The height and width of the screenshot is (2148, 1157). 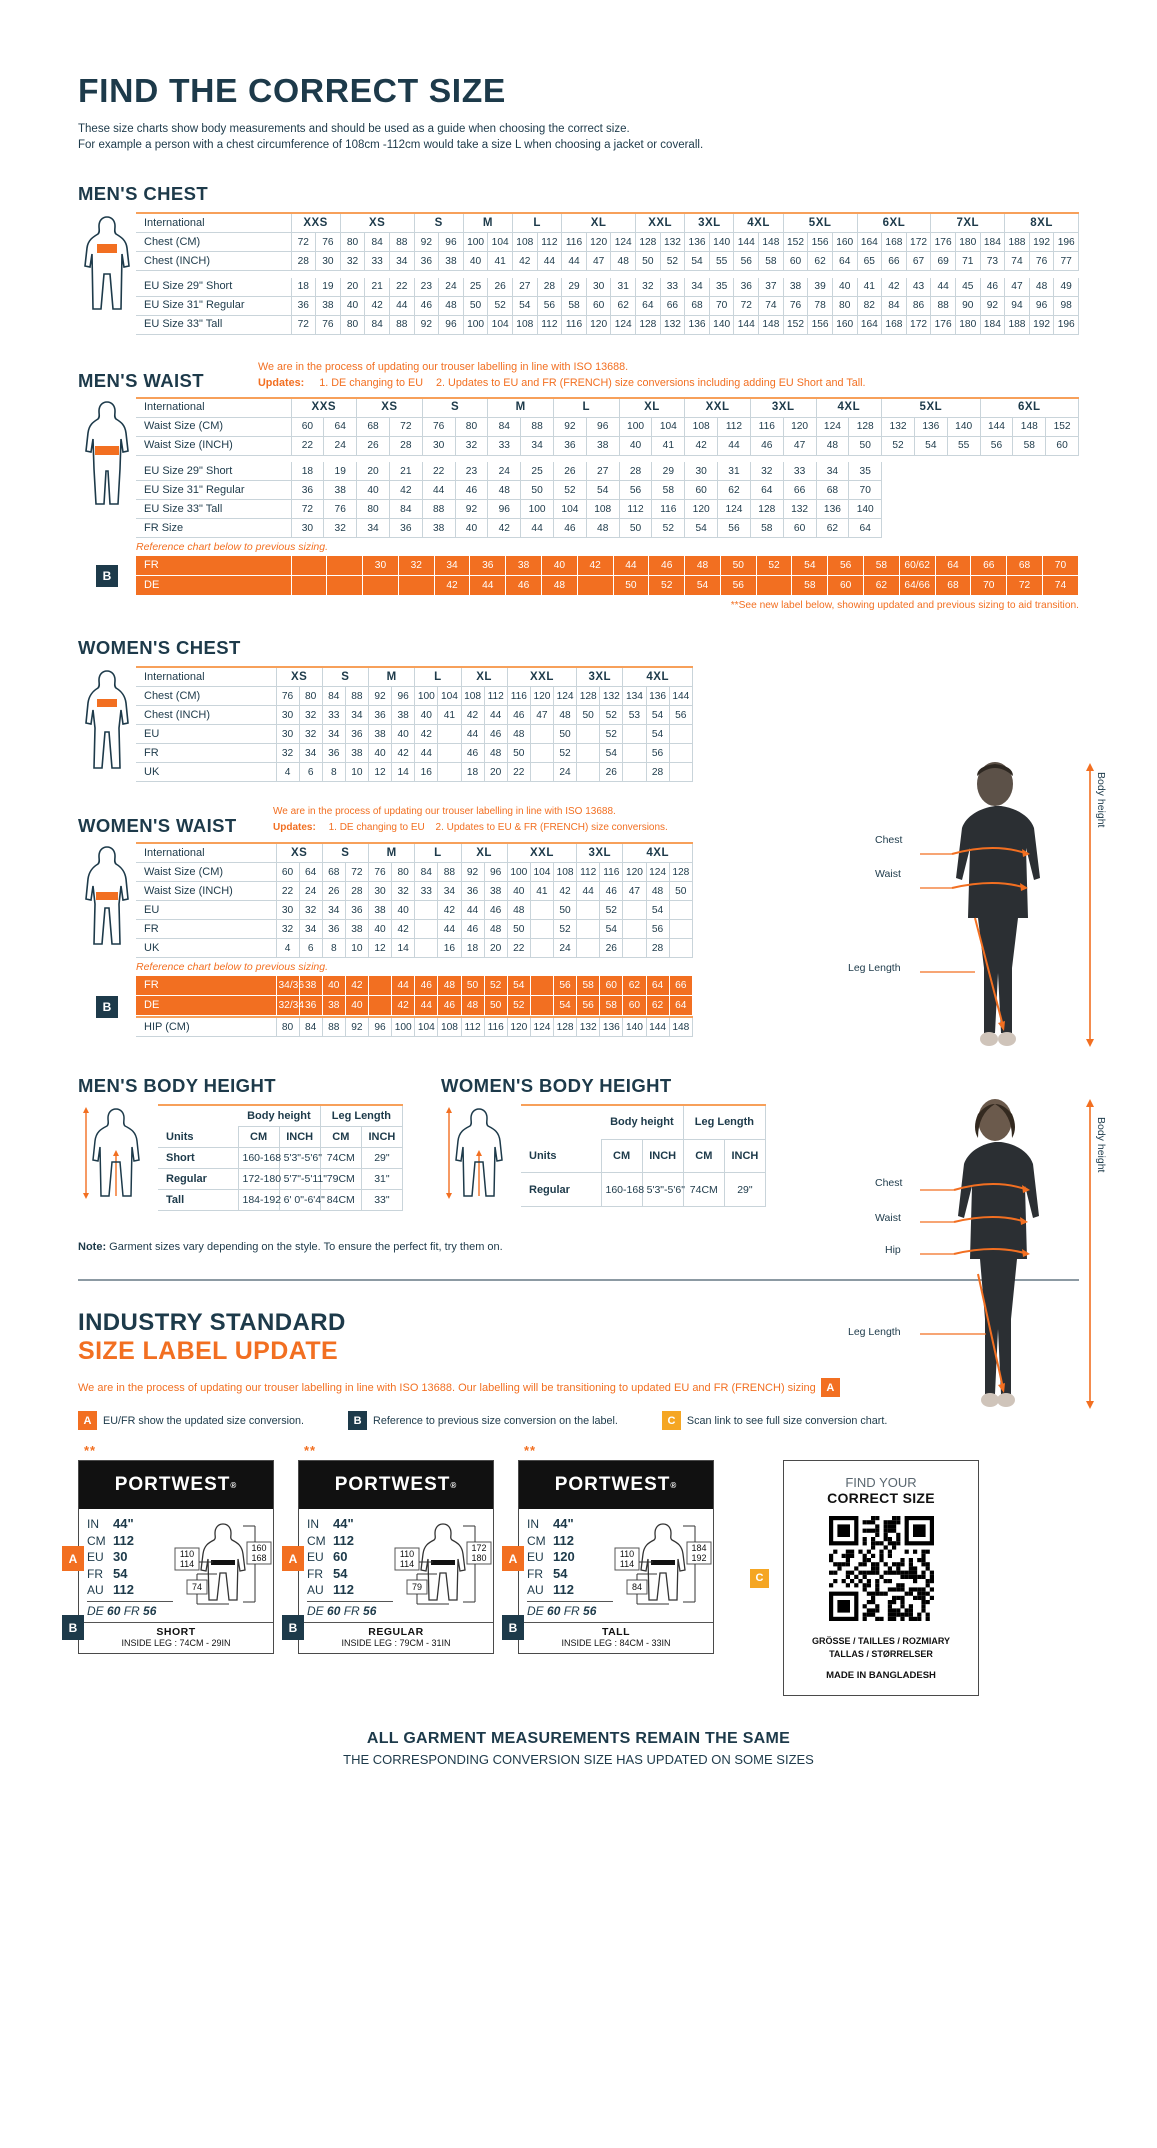 What do you see at coordinates (771, 325) in the screenshot?
I see `table-cell: 148` at bounding box center [771, 325].